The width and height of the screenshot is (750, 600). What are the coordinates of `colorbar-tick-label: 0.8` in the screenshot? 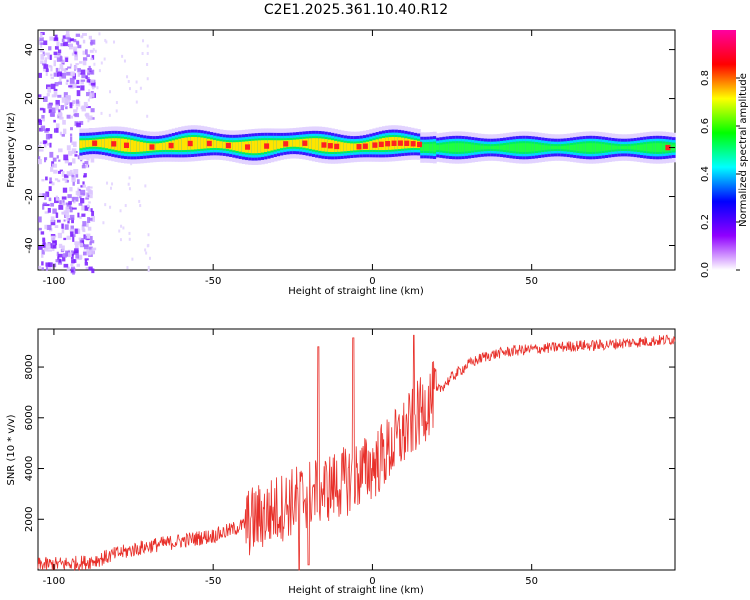 It's located at (705, 78).